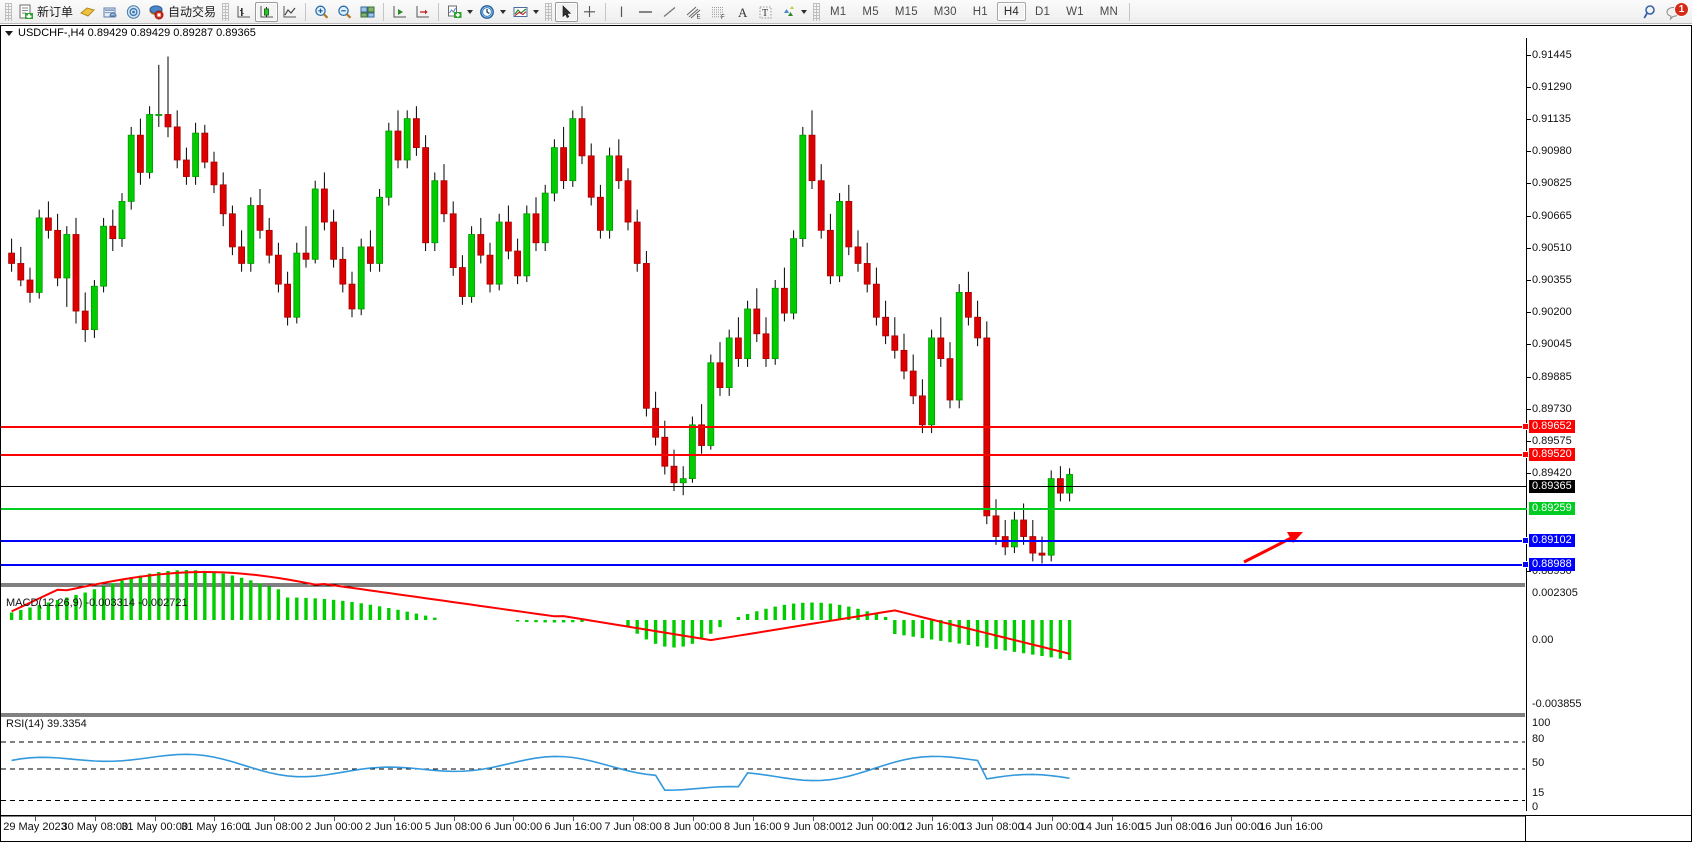 Image resolution: width=1692 pixels, height=842 pixels. I want to click on new-order-button: 新订单, so click(45, 12).